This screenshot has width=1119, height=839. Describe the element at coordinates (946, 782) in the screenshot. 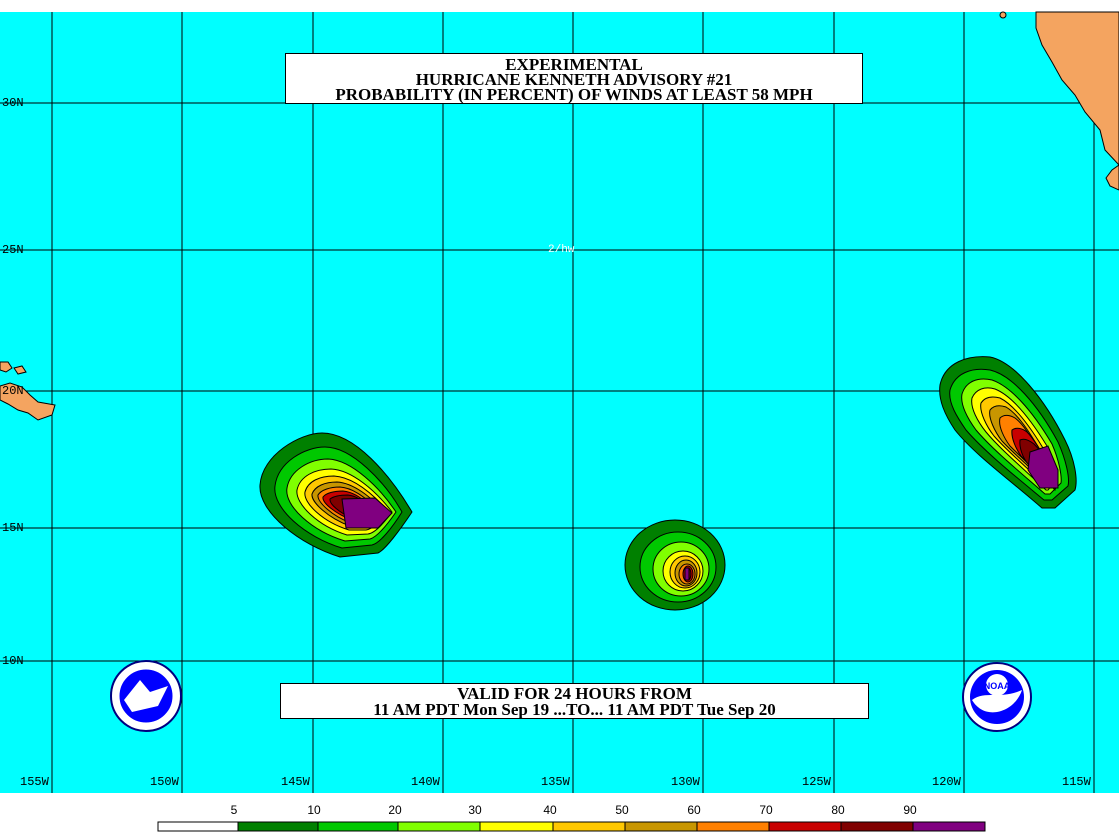

I see `lon-label: 120W` at that location.